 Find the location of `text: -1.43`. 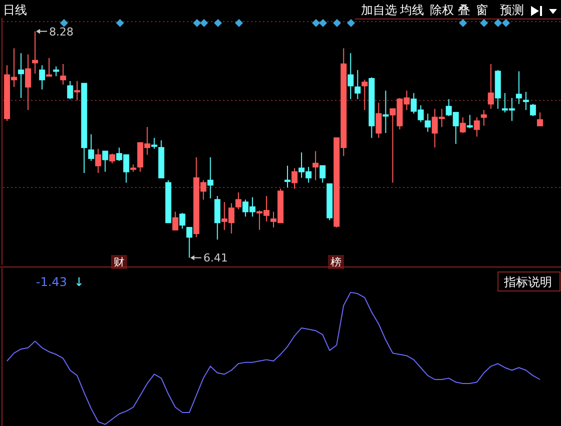

text: -1.43 is located at coordinates (52, 282).